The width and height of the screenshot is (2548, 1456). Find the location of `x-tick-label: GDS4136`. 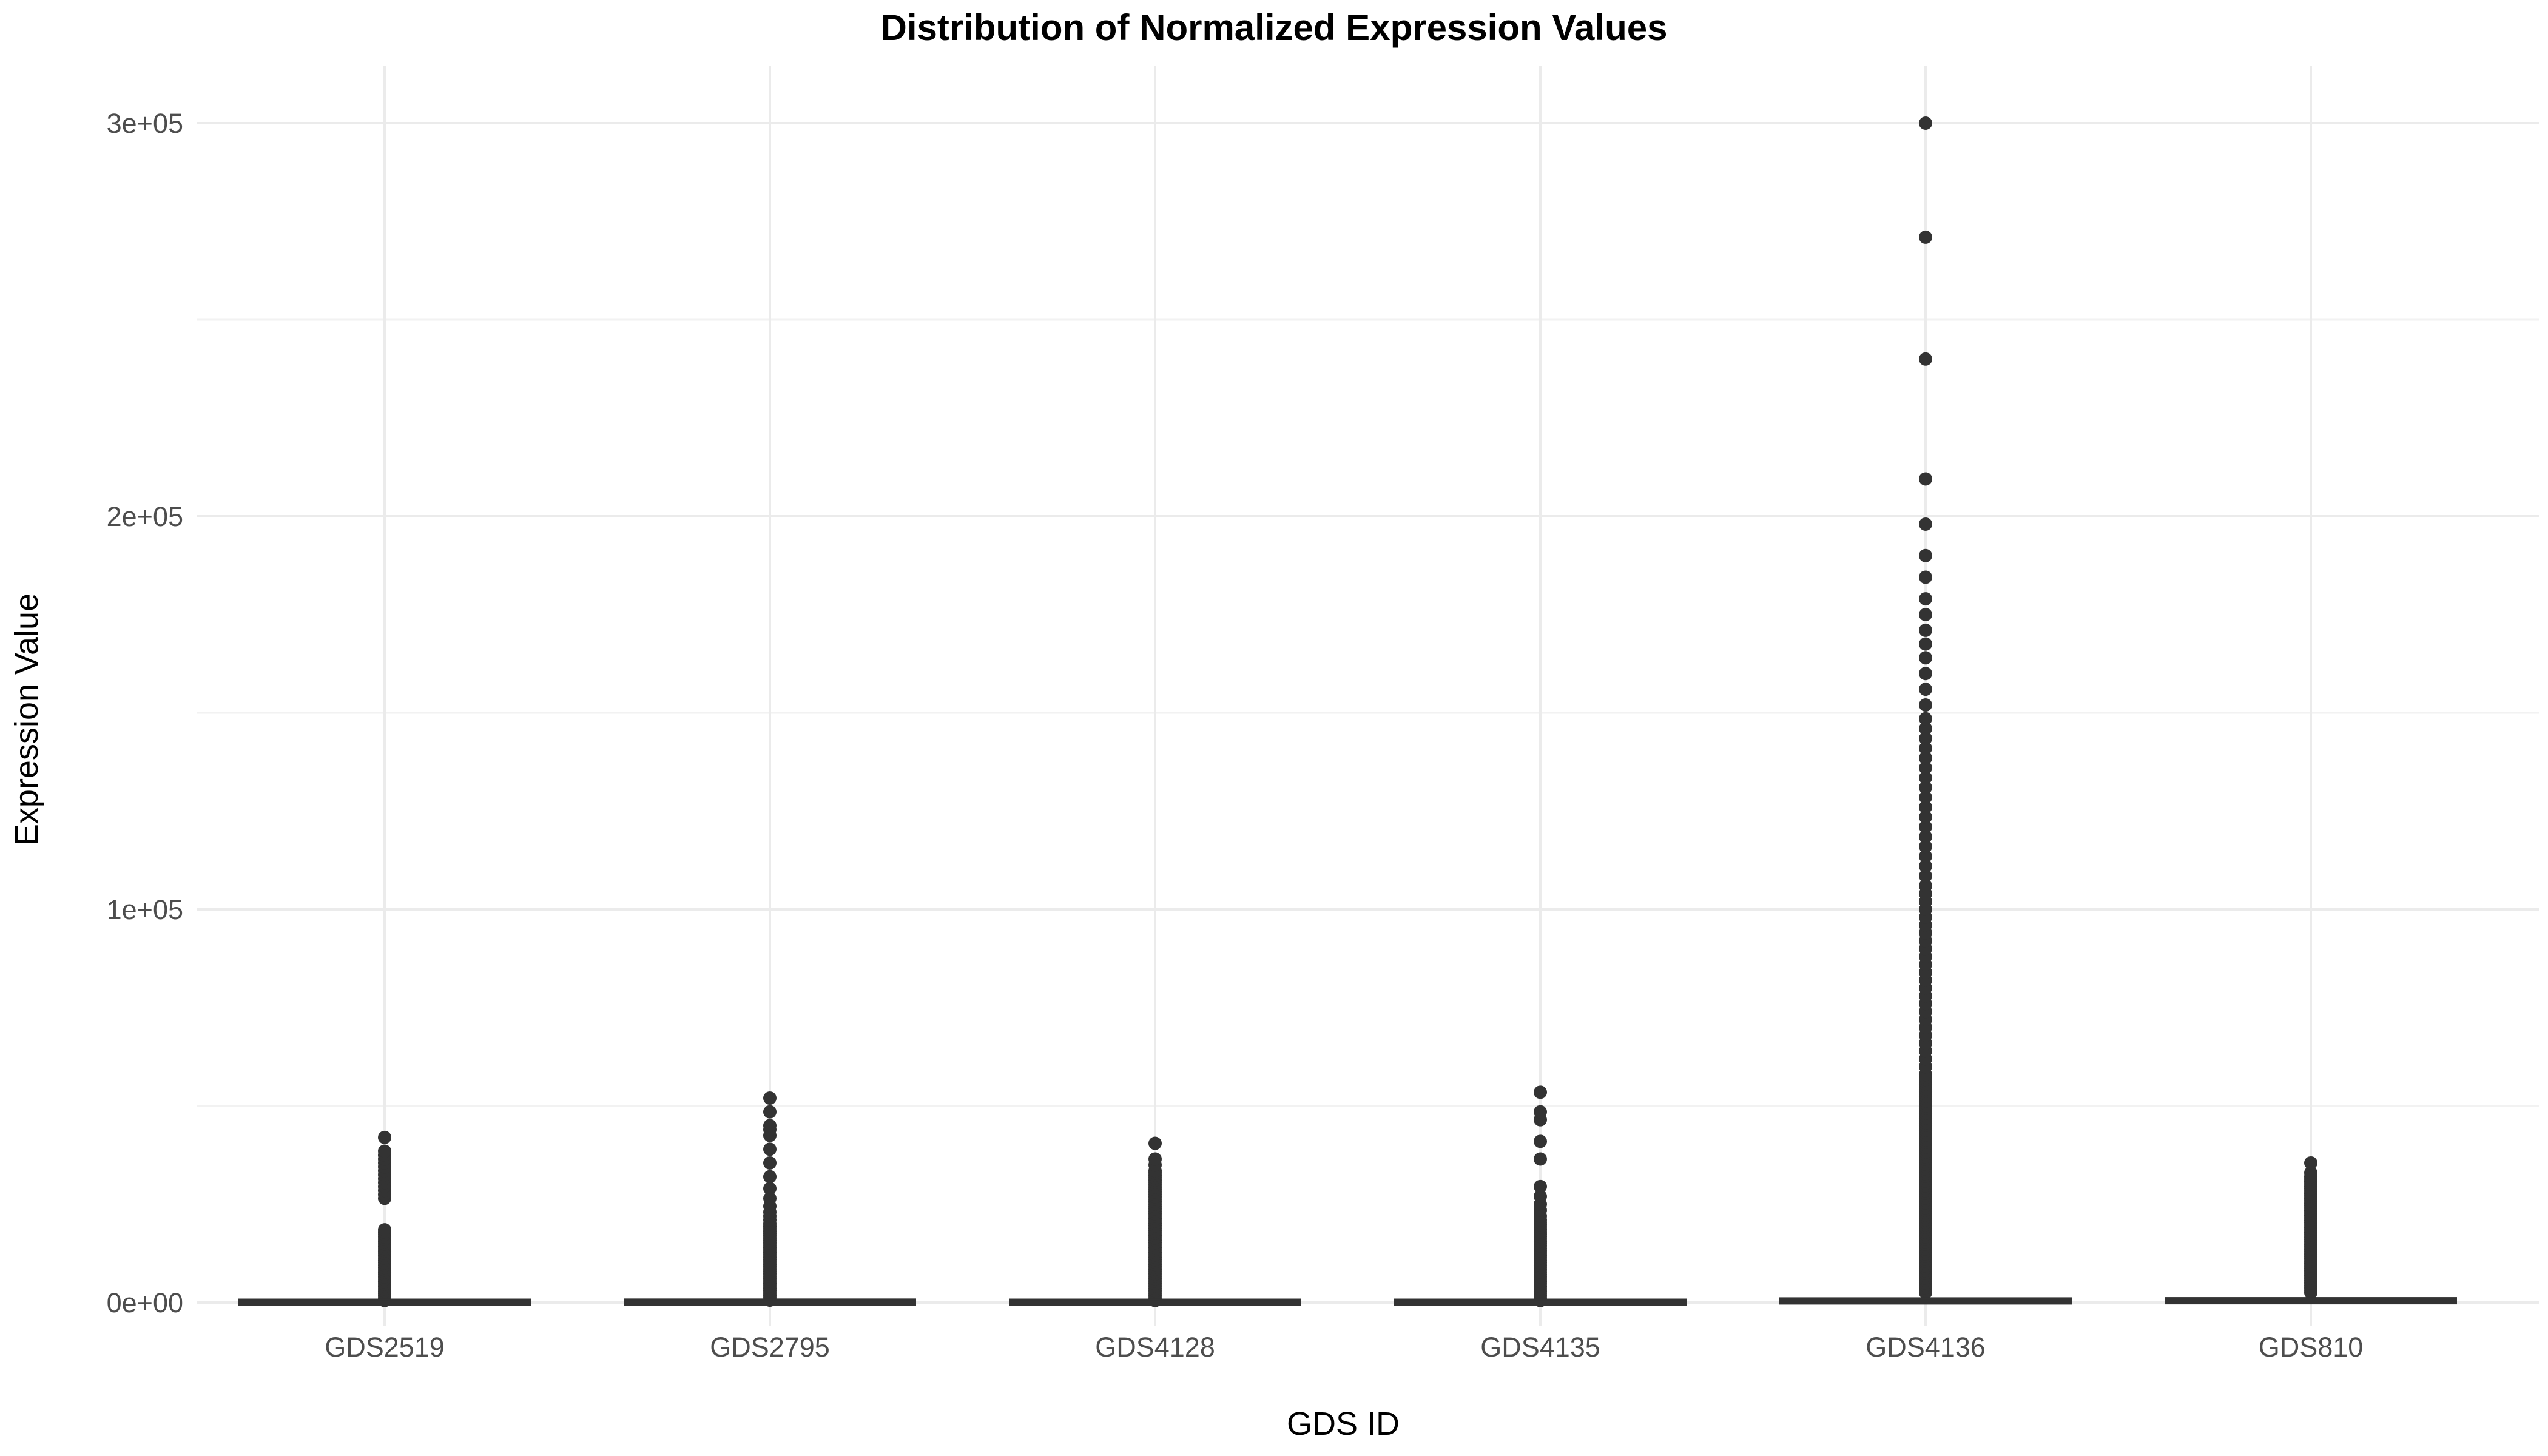

x-tick-label: GDS4136 is located at coordinates (1926, 1347).